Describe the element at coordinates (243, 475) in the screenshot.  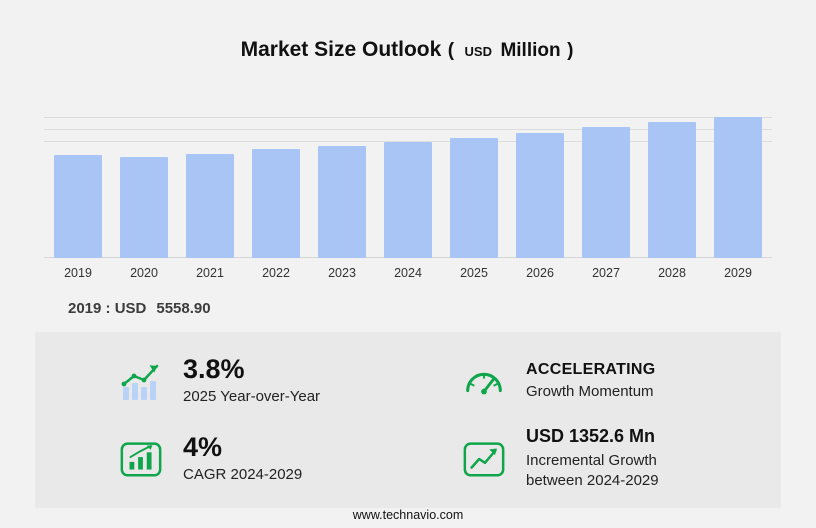
I see `cagr-label: CAGR 2024-2029` at that location.